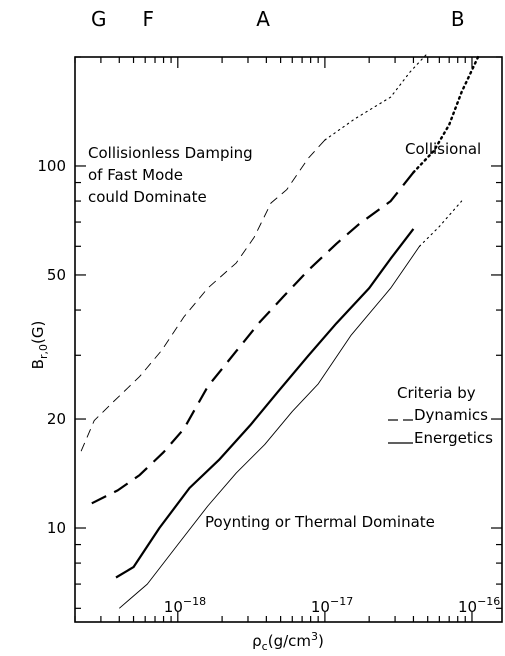 This screenshot has width=505, height=656. What do you see at coordinates (99, 19) in the screenshot?
I see `top-label-G: G` at bounding box center [99, 19].